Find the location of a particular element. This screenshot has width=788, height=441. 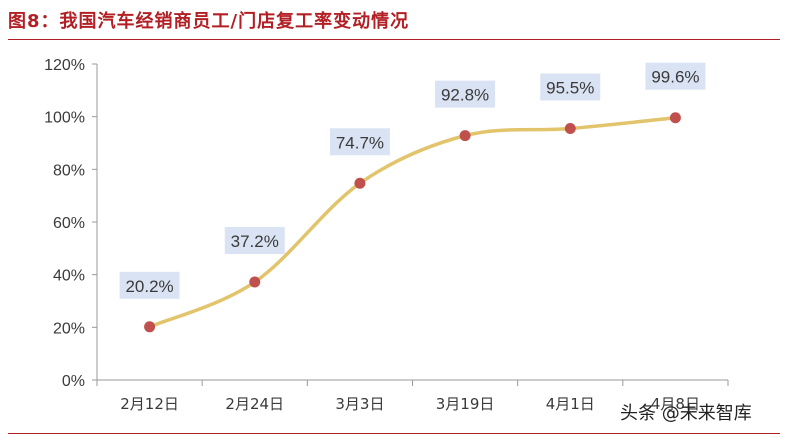

title-divider is located at coordinates (394, 39).